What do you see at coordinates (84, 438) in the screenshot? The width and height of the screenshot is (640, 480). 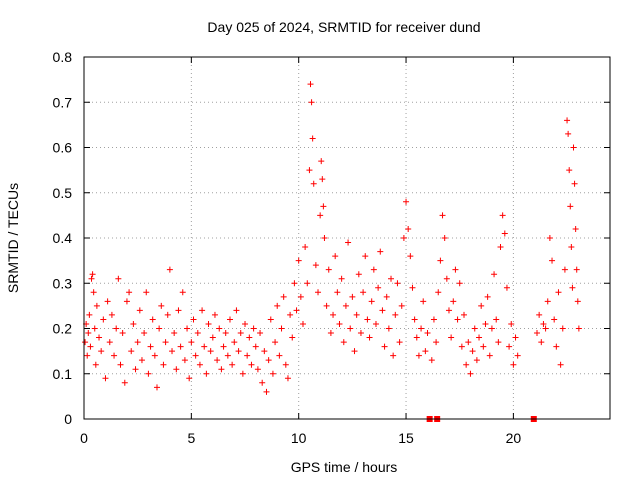 I see `x-tick-label: 0` at bounding box center [84, 438].